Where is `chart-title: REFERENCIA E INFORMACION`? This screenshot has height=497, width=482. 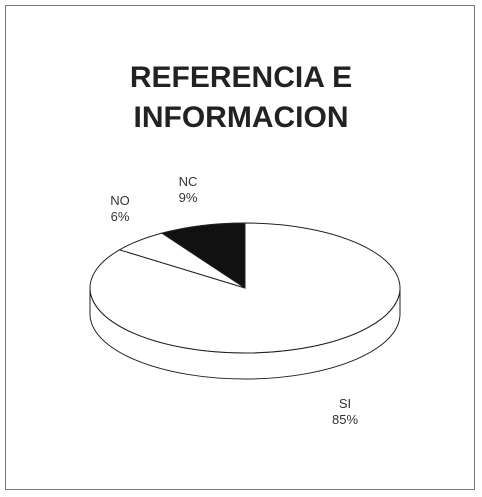 chart-title: REFERENCIA E INFORMACION is located at coordinates (241, 97).